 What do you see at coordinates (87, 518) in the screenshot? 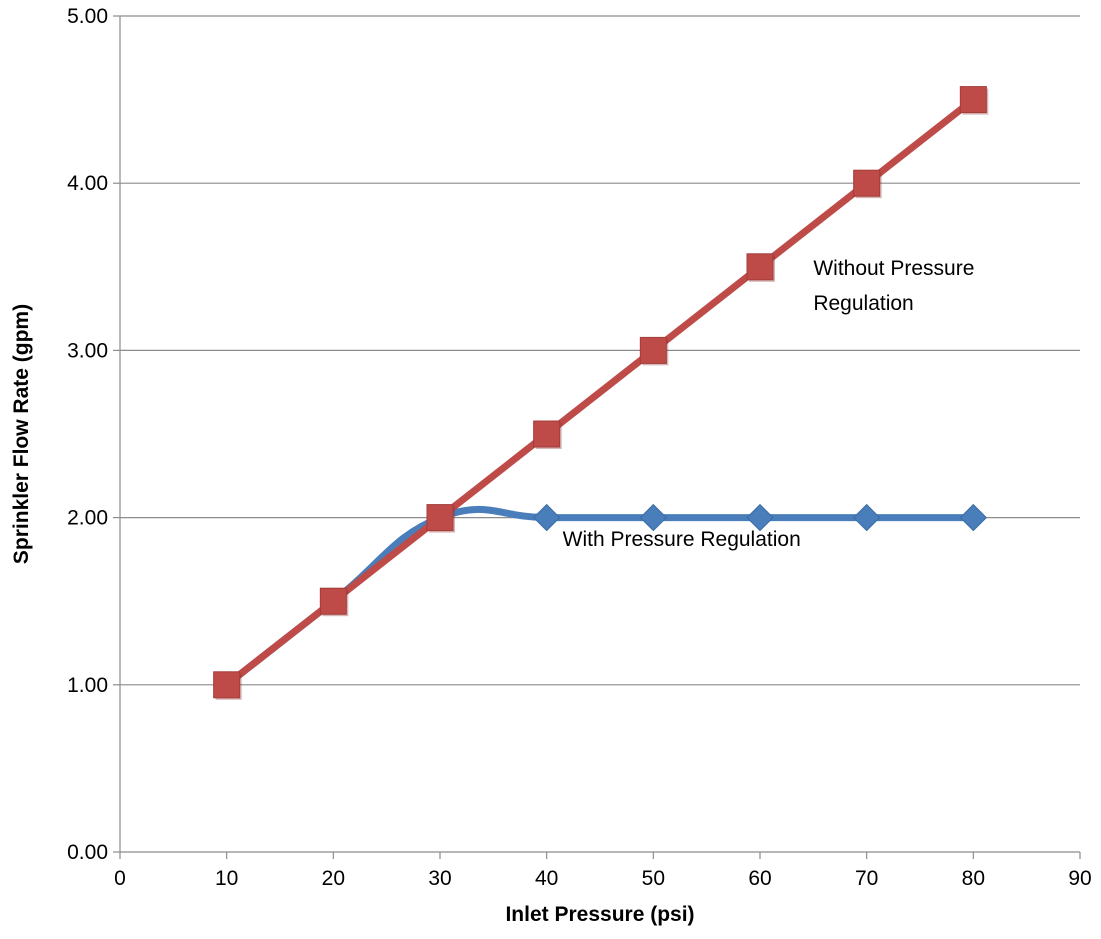
I see `y-tick-label: 2.00` at bounding box center [87, 518].